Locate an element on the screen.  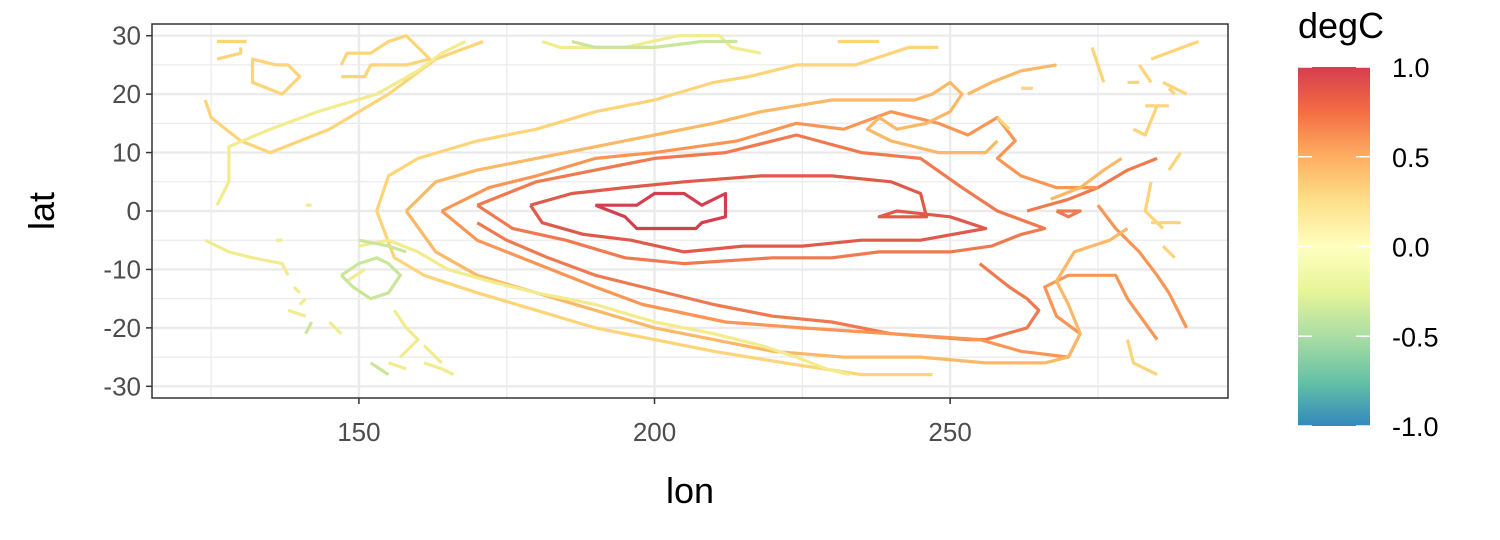
y-tick-label: 20 is located at coordinates (126, 94).